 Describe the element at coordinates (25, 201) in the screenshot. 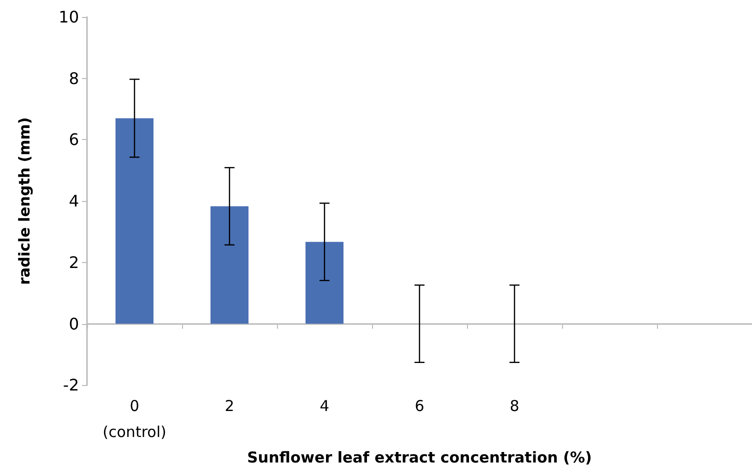

I see `y-axis-title: radicle length (mm)` at that location.